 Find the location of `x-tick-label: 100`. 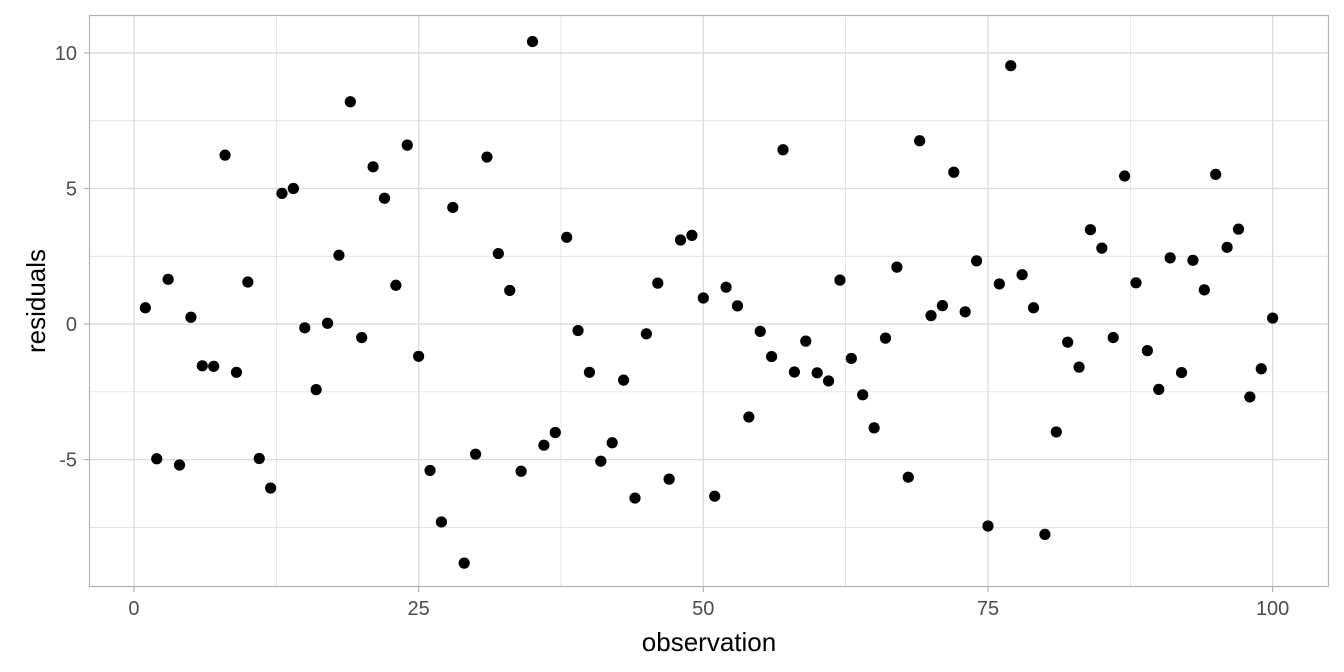

x-tick-label: 100 is located at coordinates (1272, 609).